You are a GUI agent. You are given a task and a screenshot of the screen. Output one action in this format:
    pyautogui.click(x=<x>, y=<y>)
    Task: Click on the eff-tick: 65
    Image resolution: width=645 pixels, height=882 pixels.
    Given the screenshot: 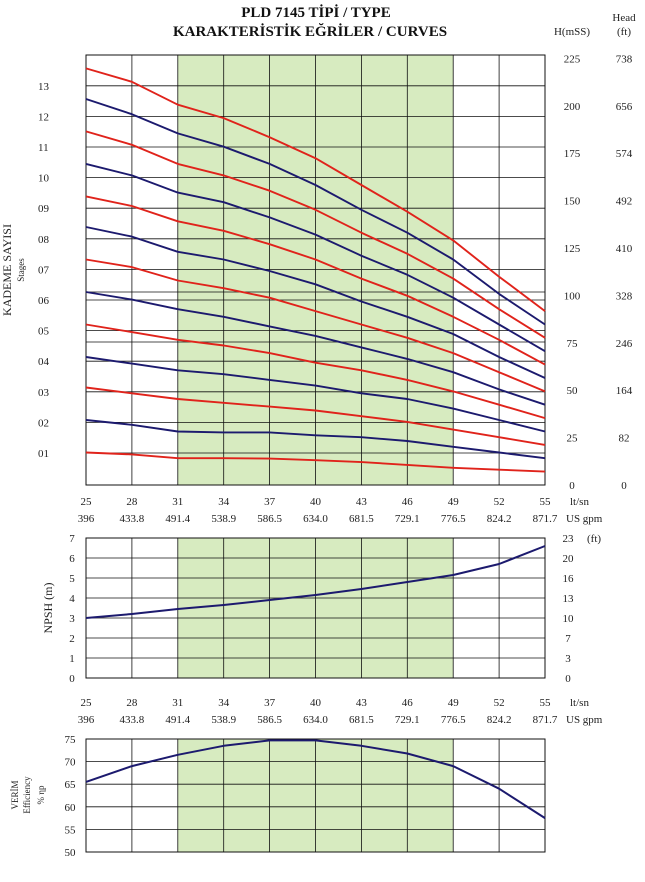 What is the action you would take?
    pyautogui.click(x=71, y=785)
    